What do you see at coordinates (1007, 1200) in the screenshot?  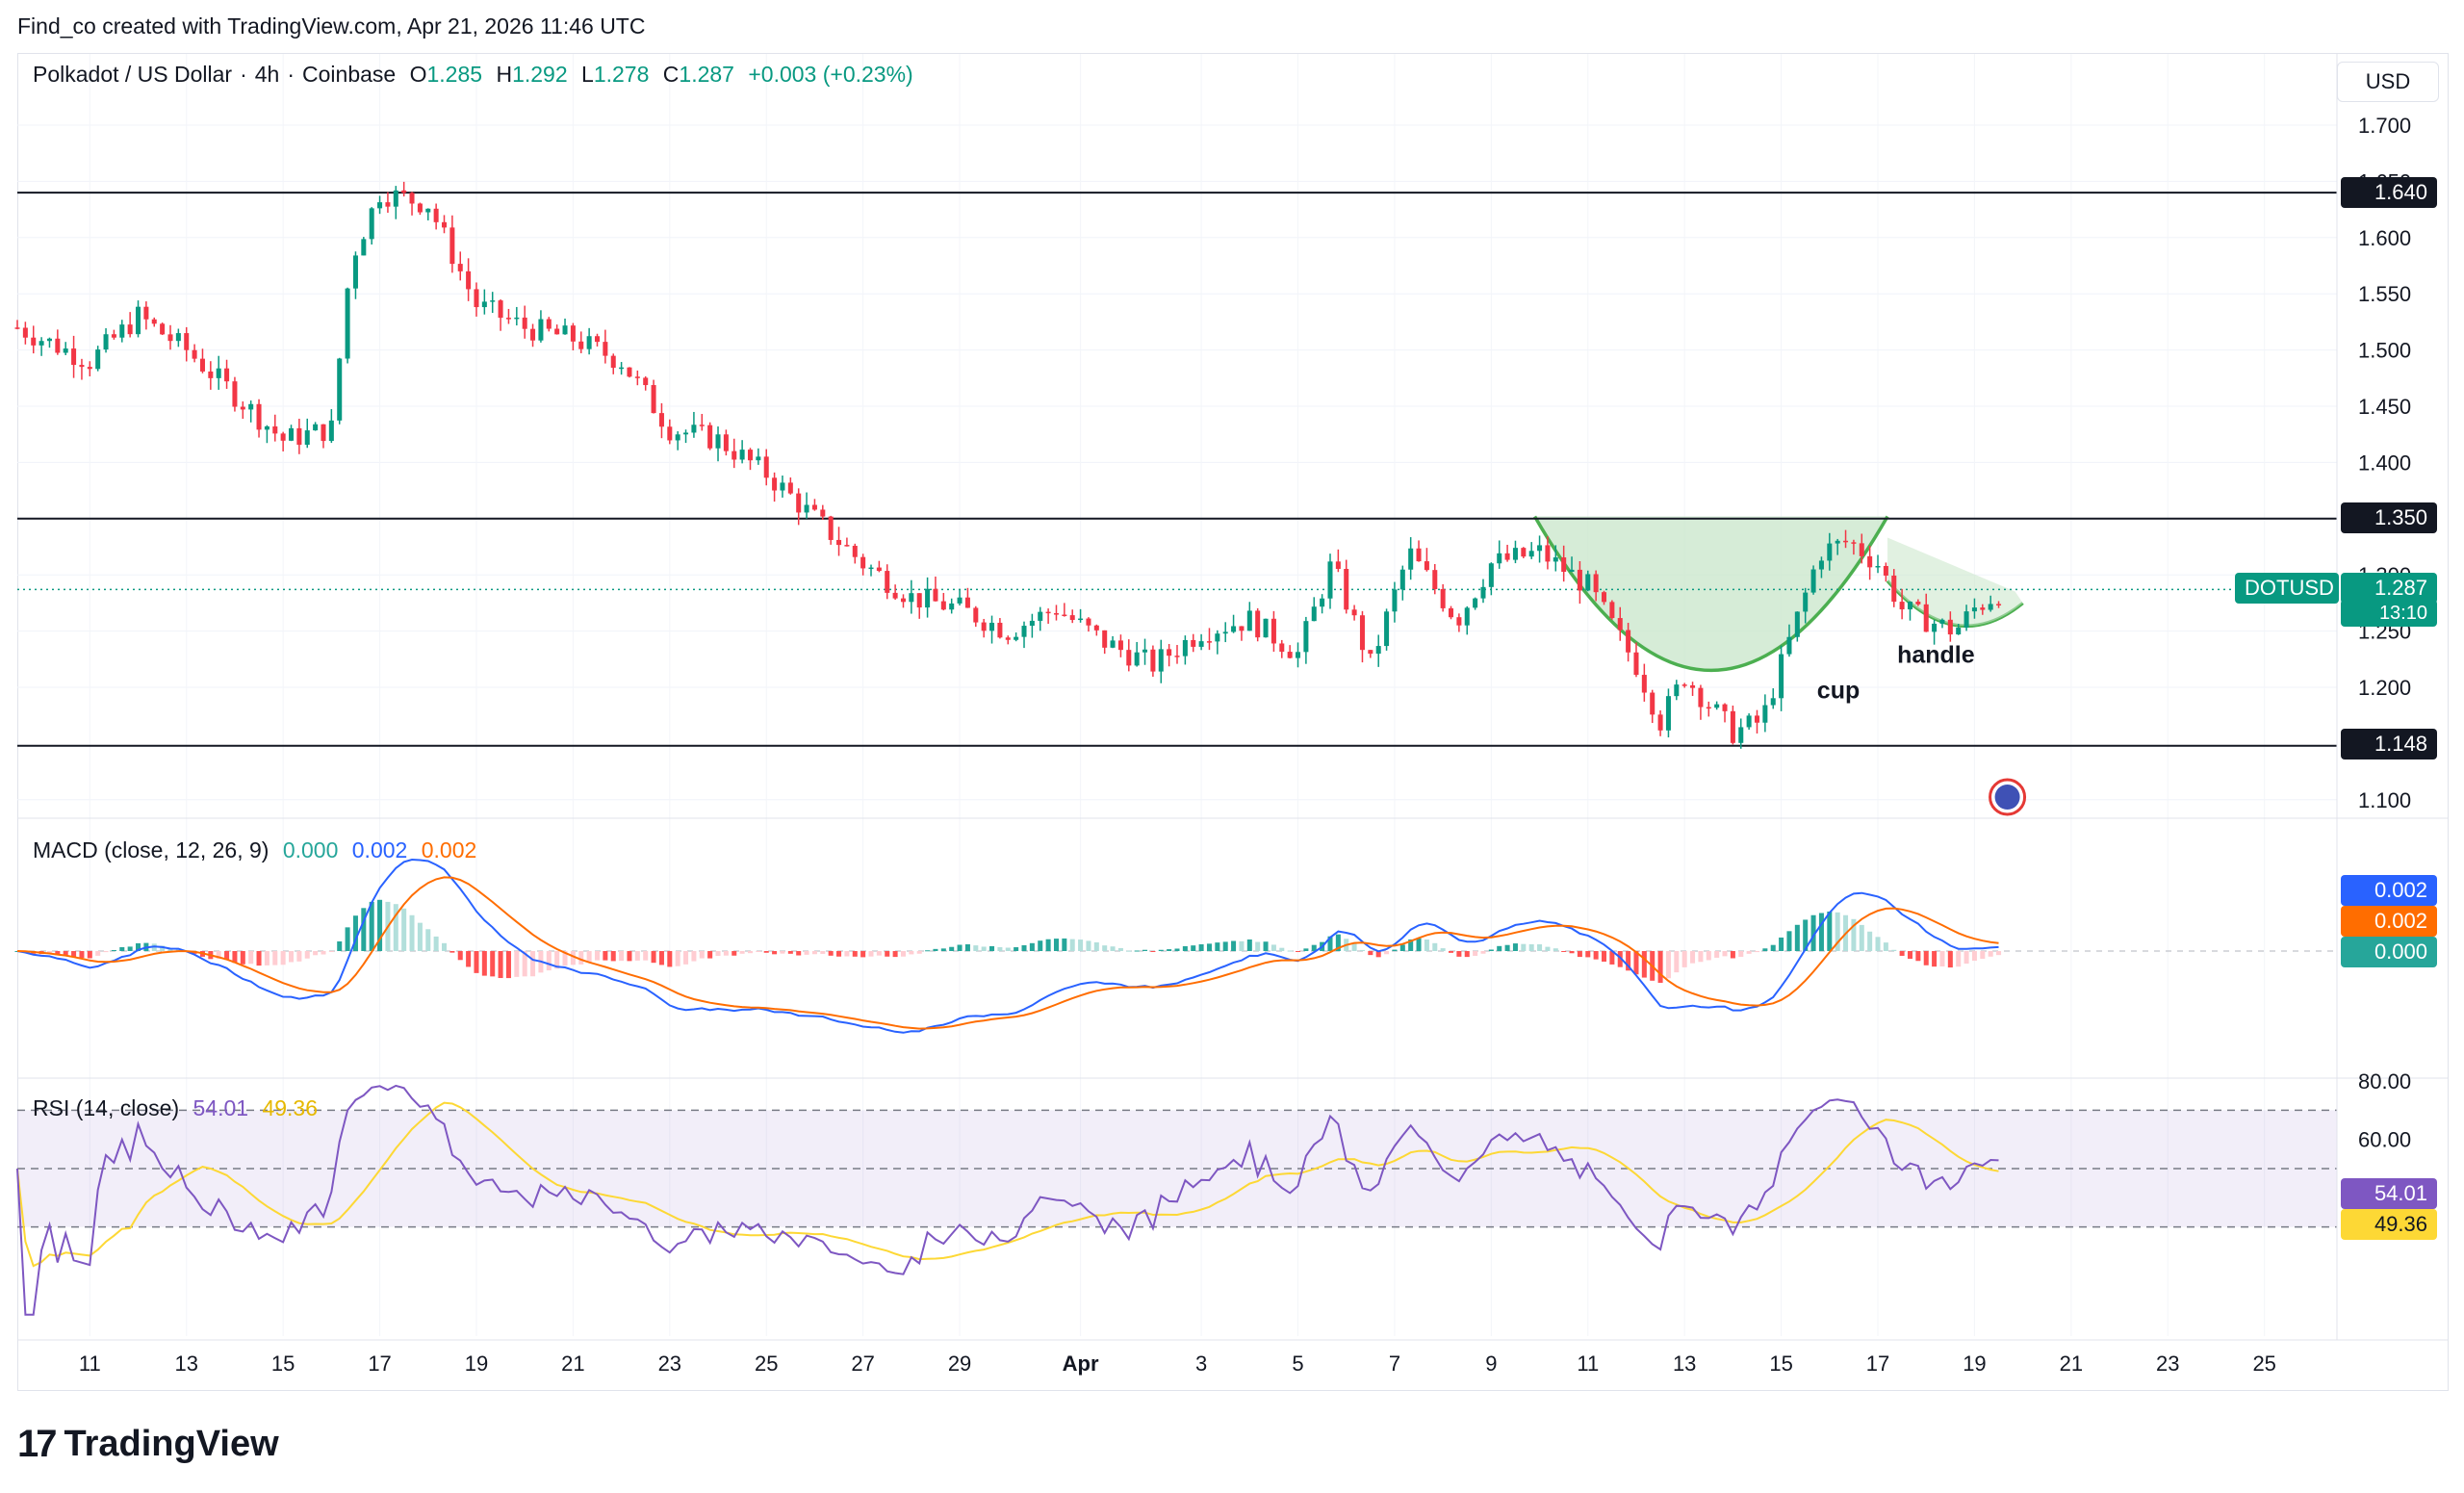 I see `rsi-line` at bounding box center [1007, 1200].